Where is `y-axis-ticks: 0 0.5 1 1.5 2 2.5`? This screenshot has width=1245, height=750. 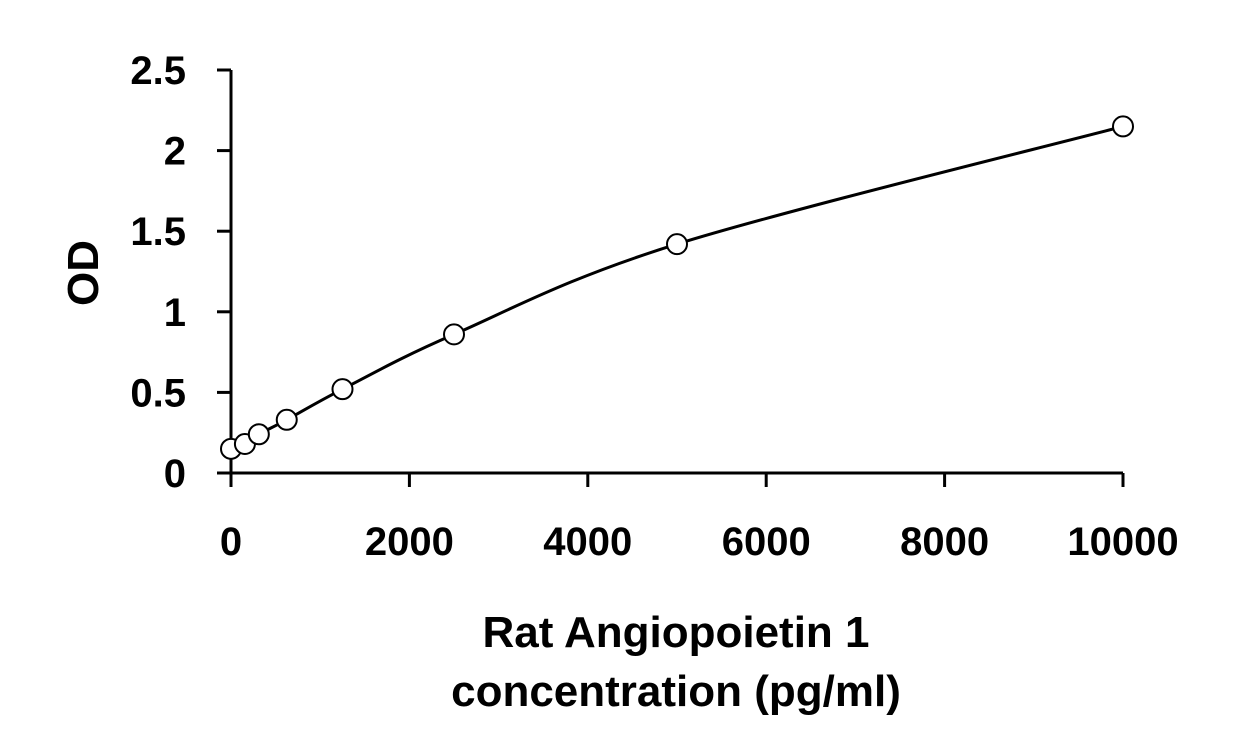
y-axis-ticks: 0 0.5 1 1.5 2 2.5 is located at coordinates (180, 272).